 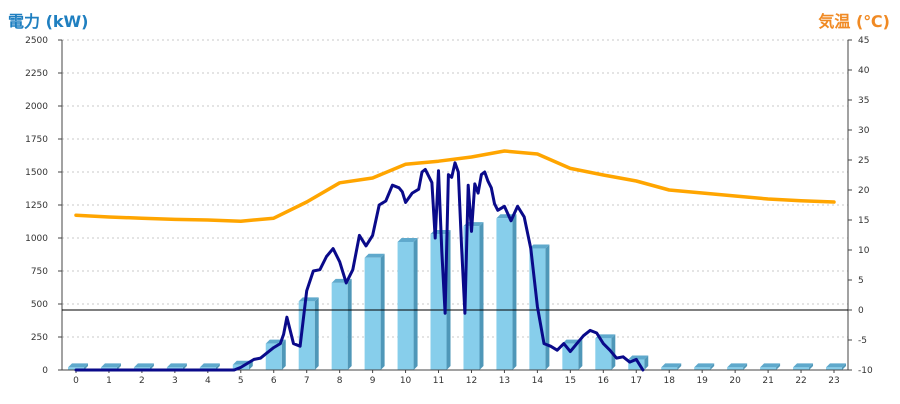 What do you see at coordinates (36, 107) in the screenshot?
I see `left-tick-label: 2000` at bounding box center [36, 107].